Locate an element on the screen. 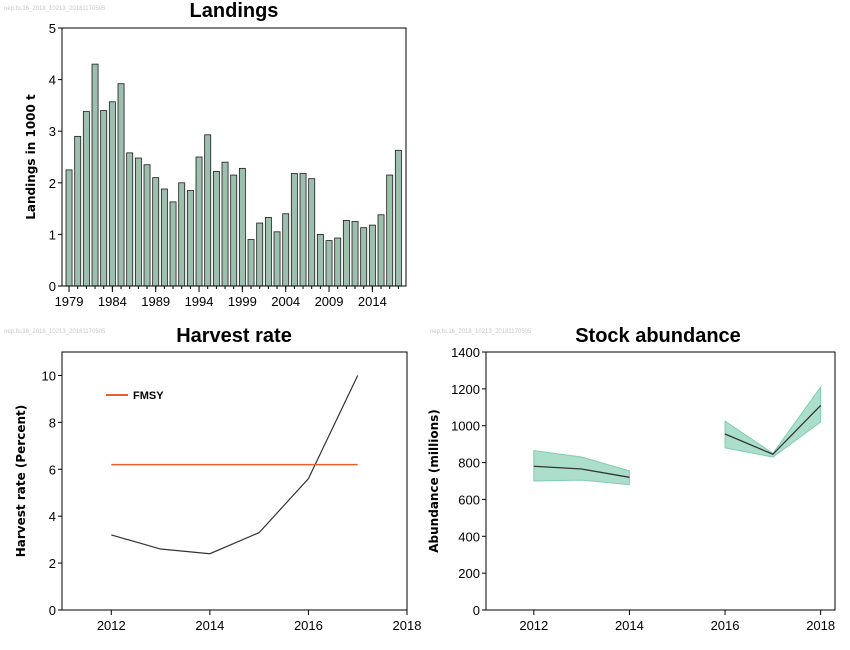 This screenshot has height=650, width=850. stock-title: Stock abundance is located at coordinates (658, 336).